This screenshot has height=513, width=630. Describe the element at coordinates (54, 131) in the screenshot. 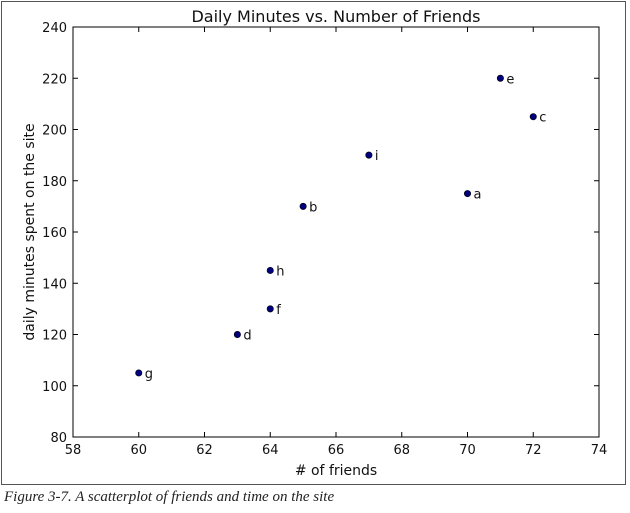

I see `y-tick-label: 200` at that location.